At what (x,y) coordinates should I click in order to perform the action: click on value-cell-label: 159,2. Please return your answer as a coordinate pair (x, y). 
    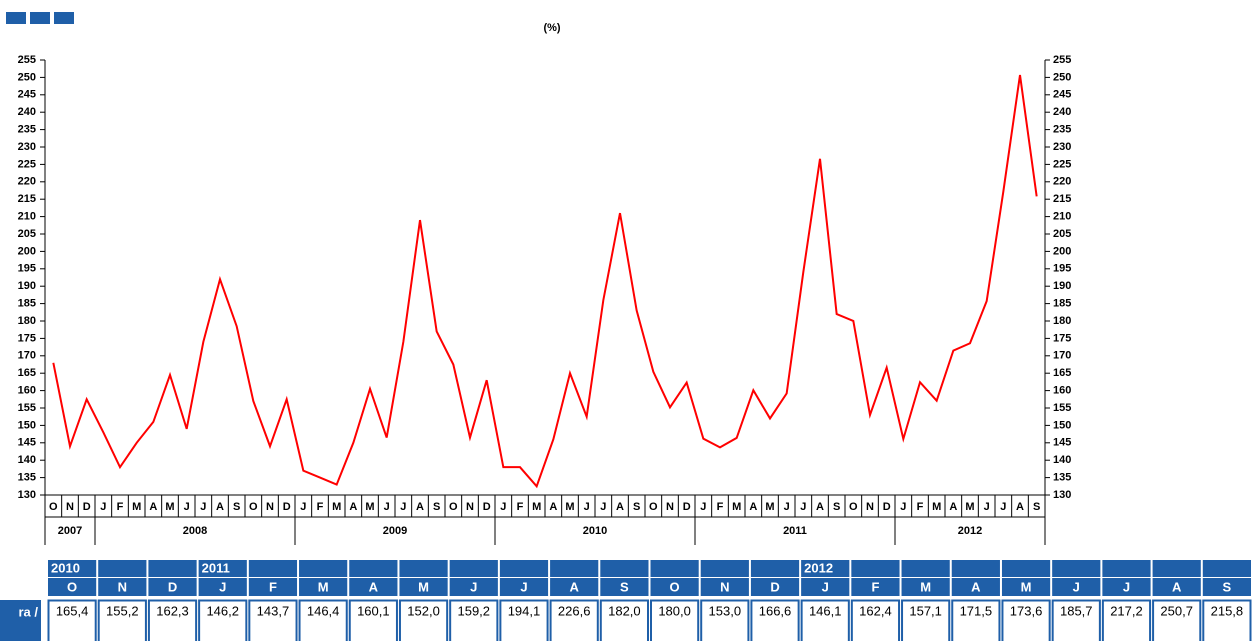
    Looking at the image, I should click on (473, 610).